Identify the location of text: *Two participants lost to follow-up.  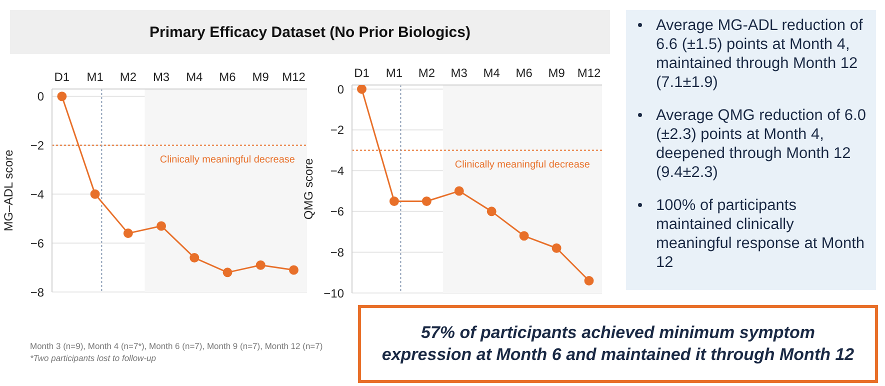
(93, 358).